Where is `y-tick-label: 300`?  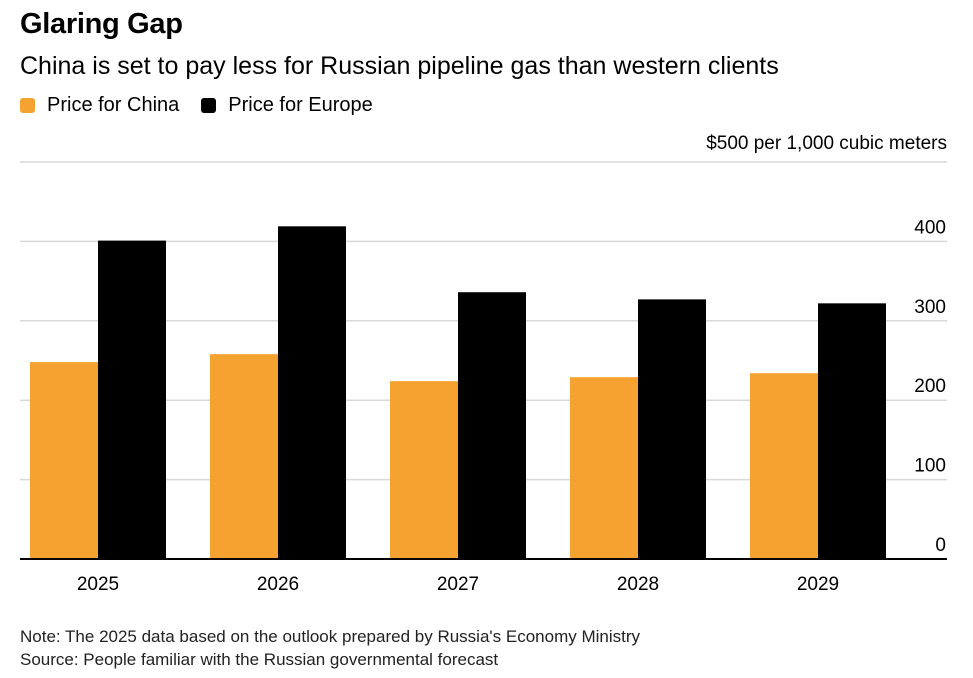 y-tick-label: 300 is located at coordinates (930, 307).